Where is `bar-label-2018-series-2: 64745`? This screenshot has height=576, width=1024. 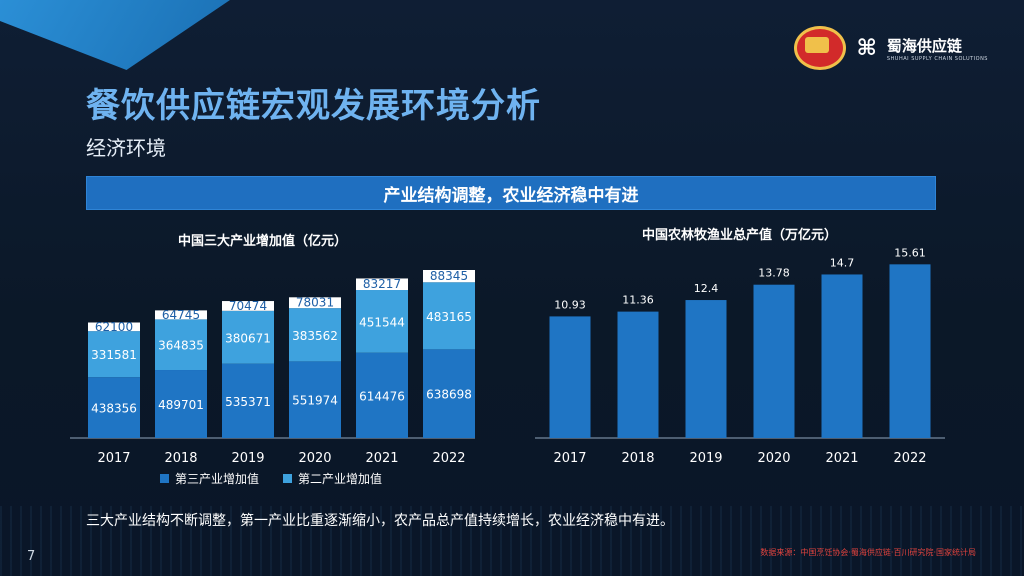
bar-label-2018-series-2: 64745 is located at coordinates (181, 315).